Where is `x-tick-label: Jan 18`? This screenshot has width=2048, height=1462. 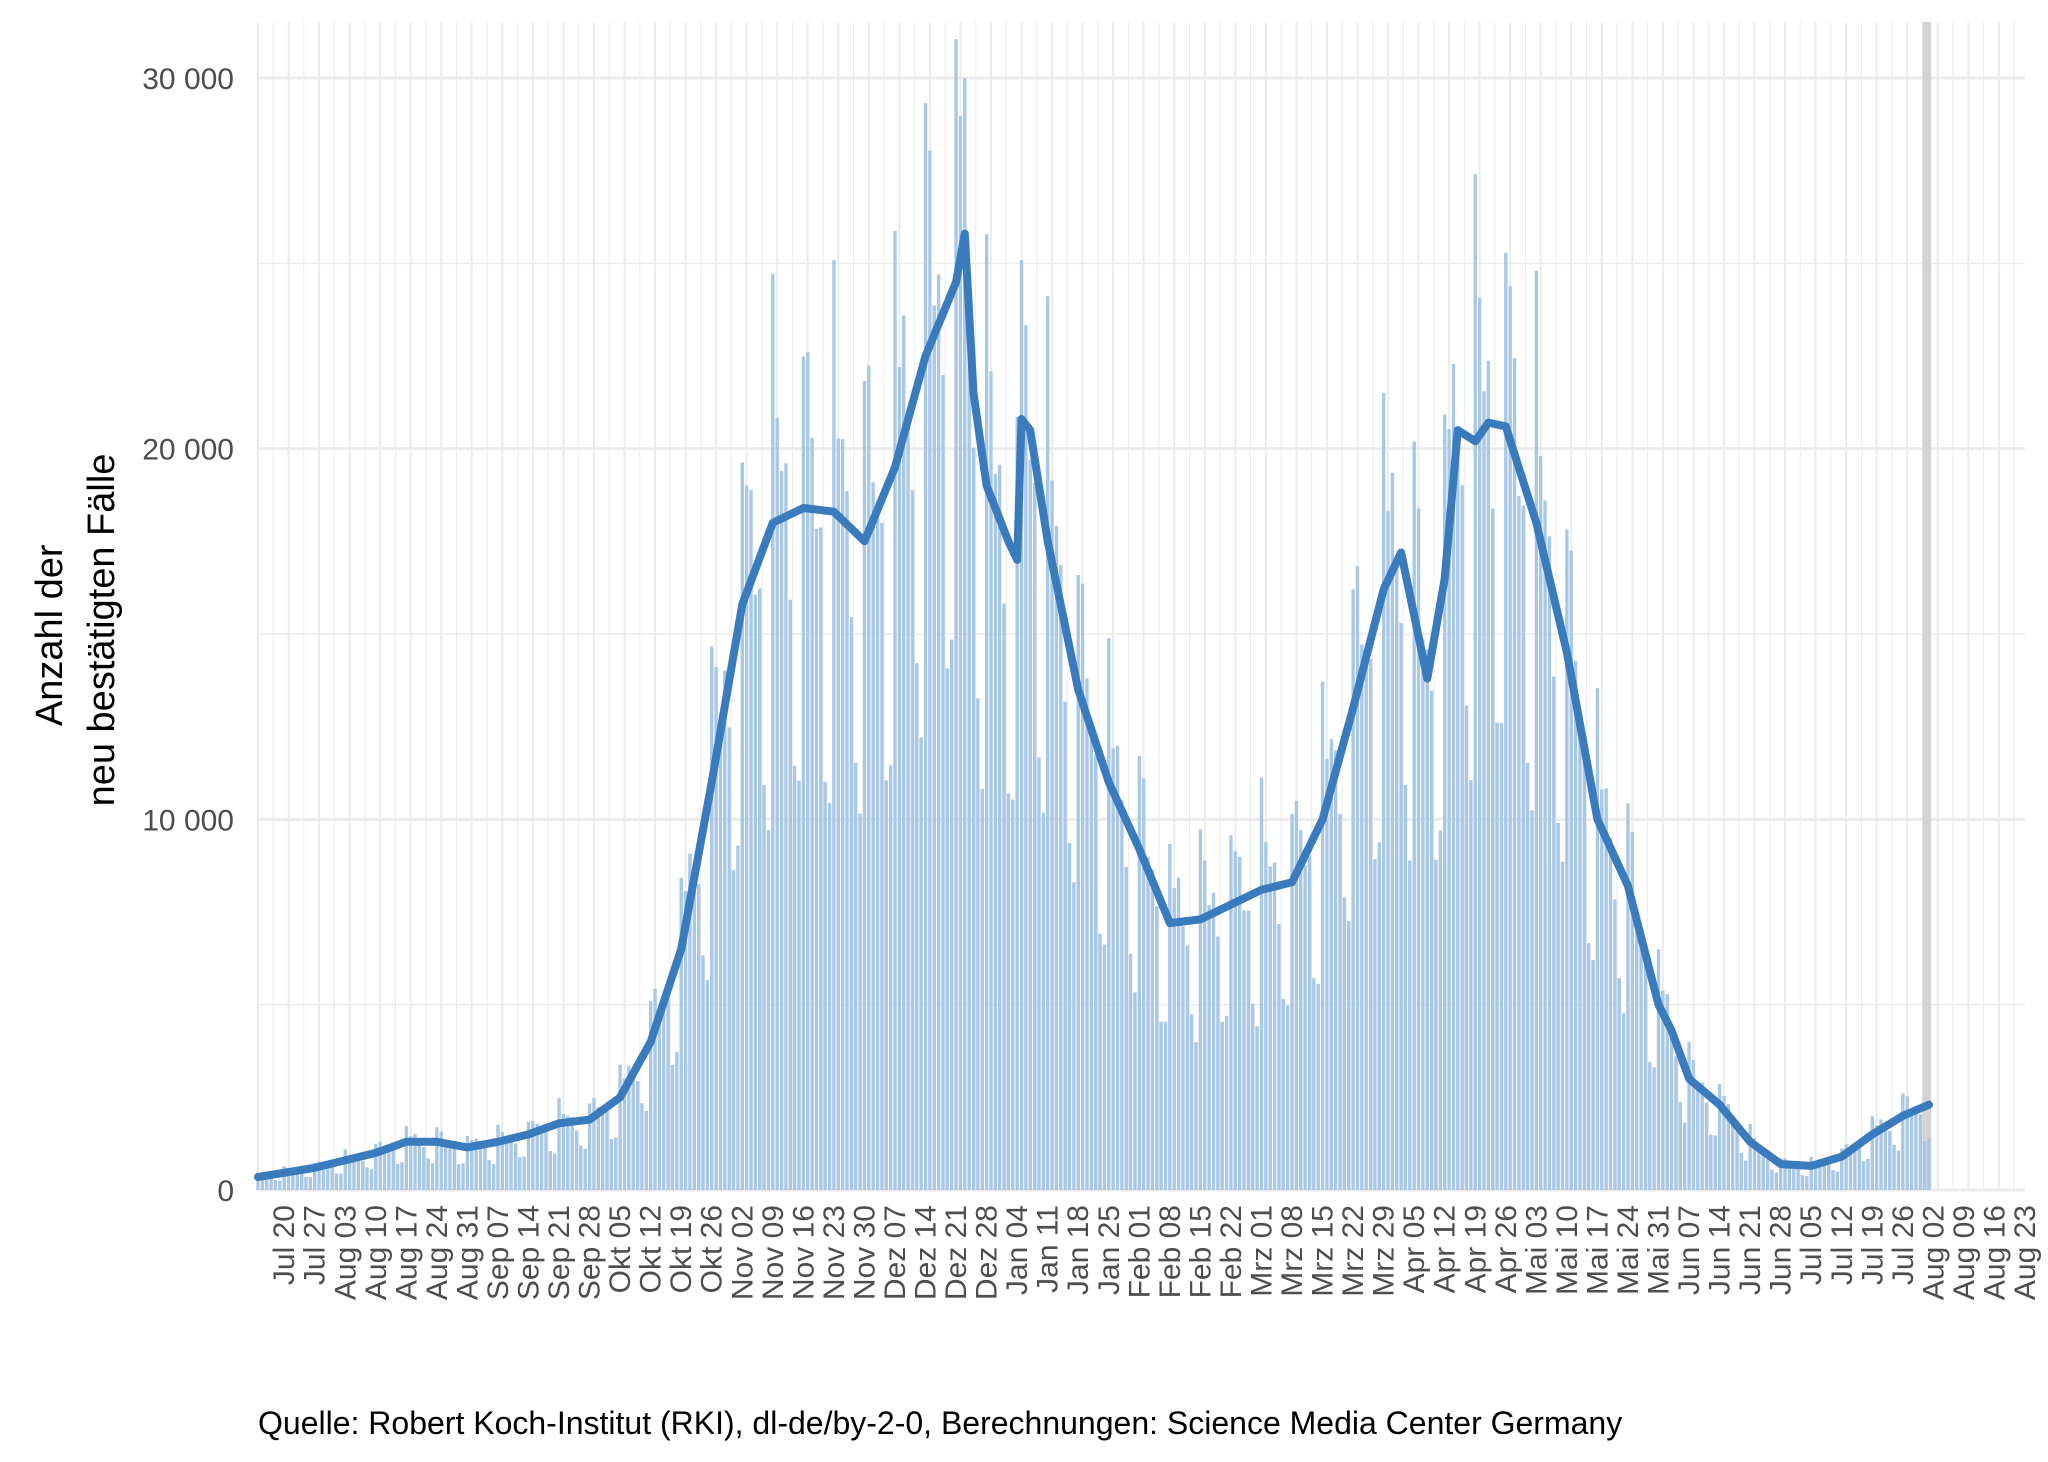 x-tick-label: Jan 18 is located at coordinates (1078, 1250).